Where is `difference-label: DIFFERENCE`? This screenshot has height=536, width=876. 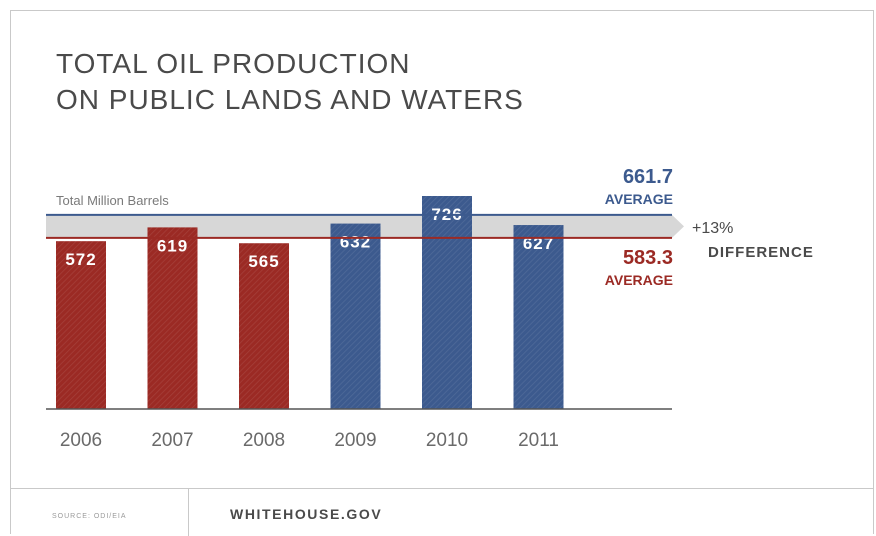 difference-label: DIFFERENCE is located at coordinates (761, 252).